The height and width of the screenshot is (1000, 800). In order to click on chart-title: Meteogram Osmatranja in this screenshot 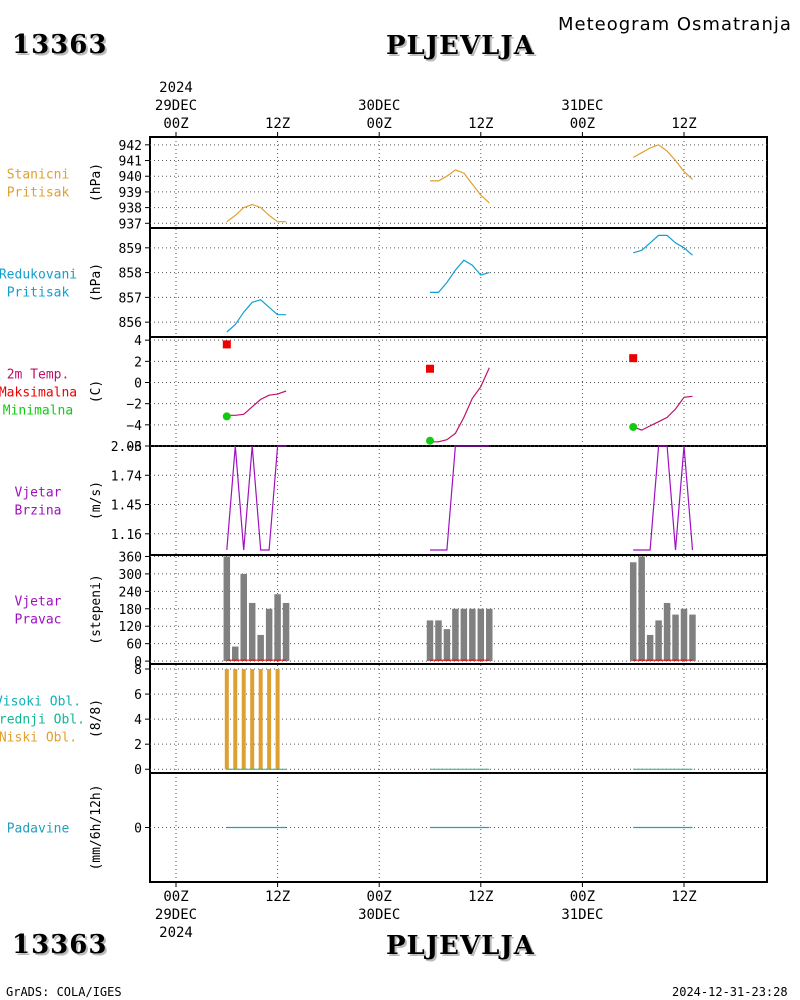, I will do `click(675, 24)`.